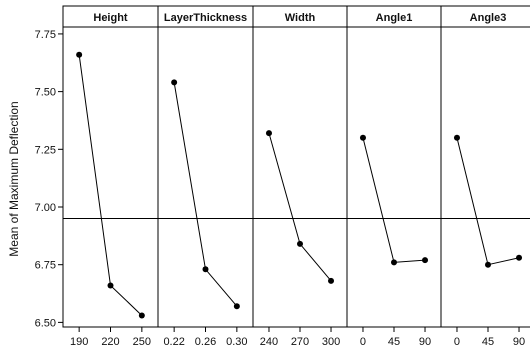 Image resolution: width=530 pixels, height=350 pixels. What do you see at coordinates (300, 342) in the screenshot?
I see `x-tick-label: 270` at bounding box center [300, 342].